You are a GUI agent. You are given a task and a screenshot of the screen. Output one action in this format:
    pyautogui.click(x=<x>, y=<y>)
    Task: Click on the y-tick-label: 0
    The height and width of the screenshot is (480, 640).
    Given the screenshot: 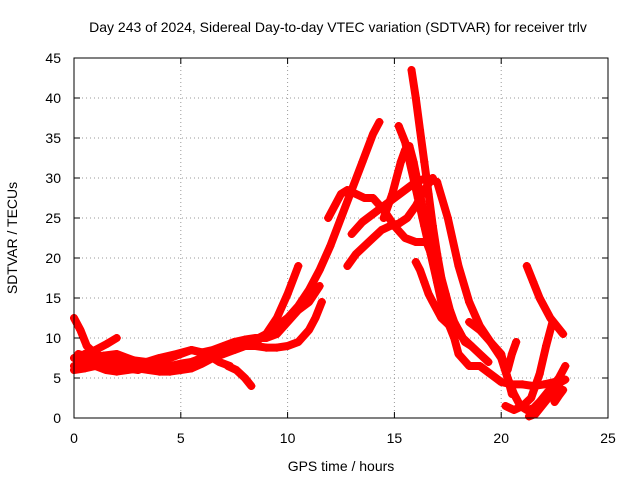 What is the action you would take?
    pyautogui.click(x=57, y=418)
    